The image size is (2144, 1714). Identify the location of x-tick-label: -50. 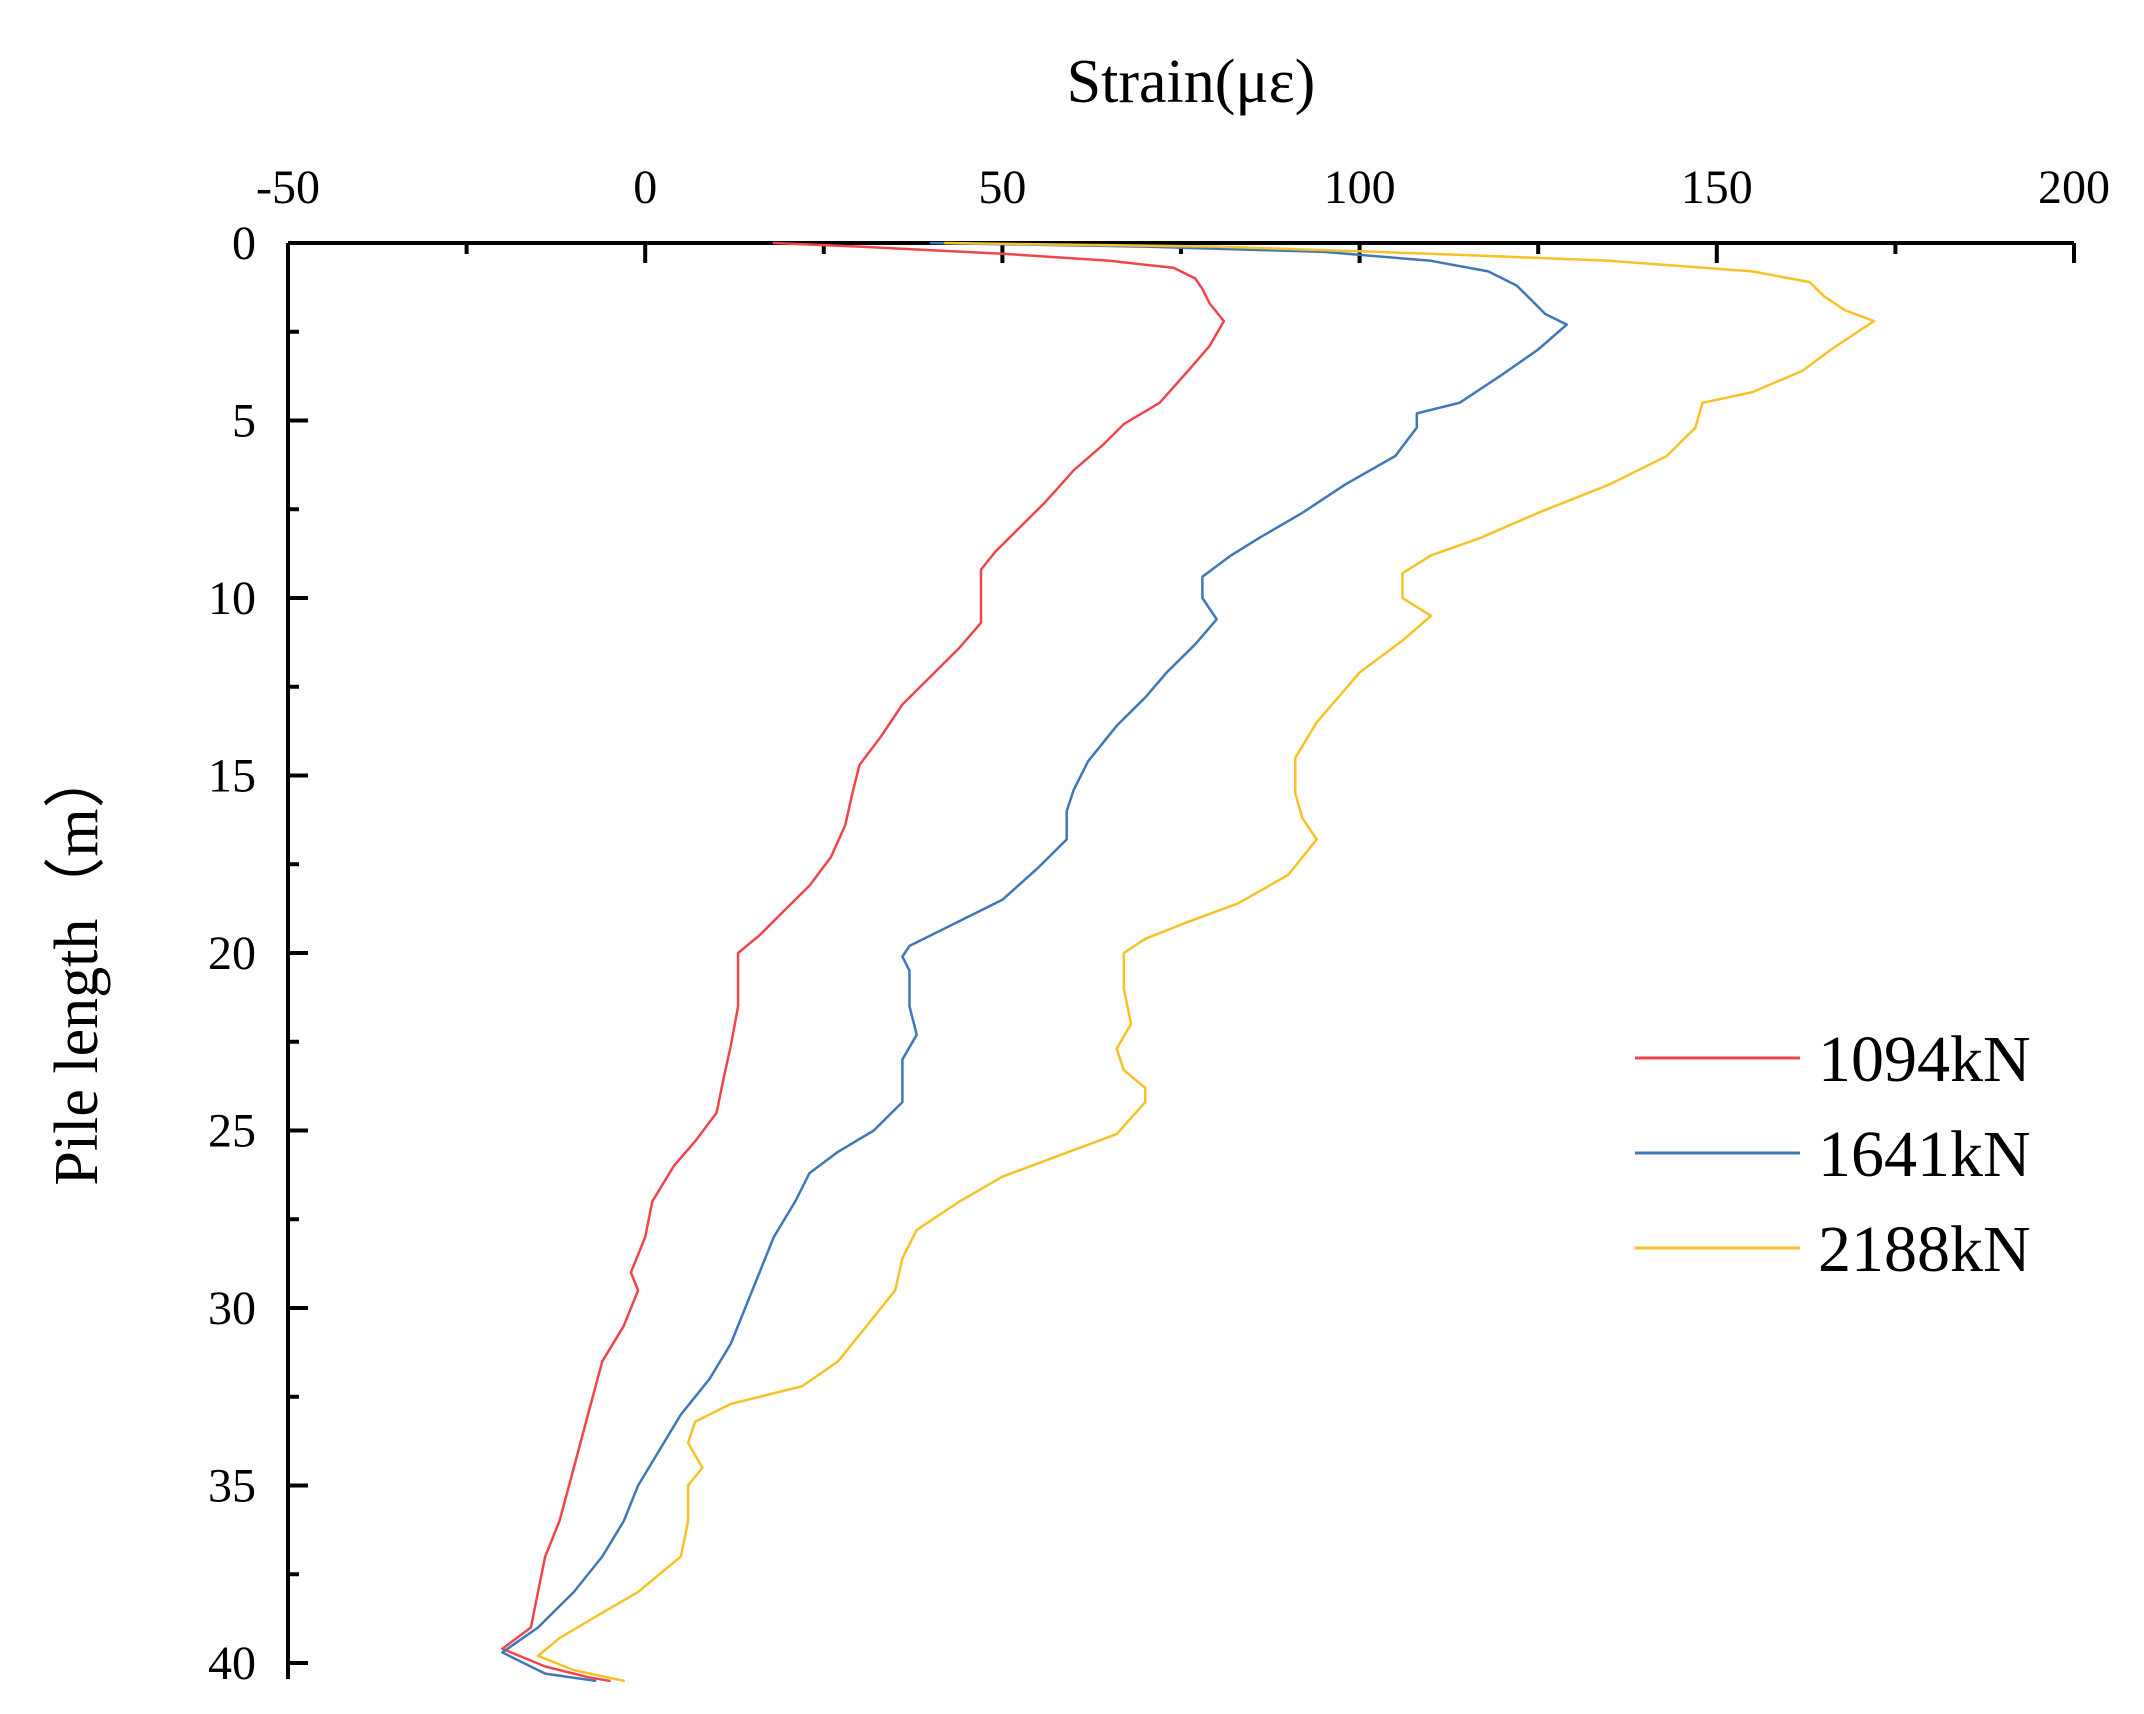
(288, 187).